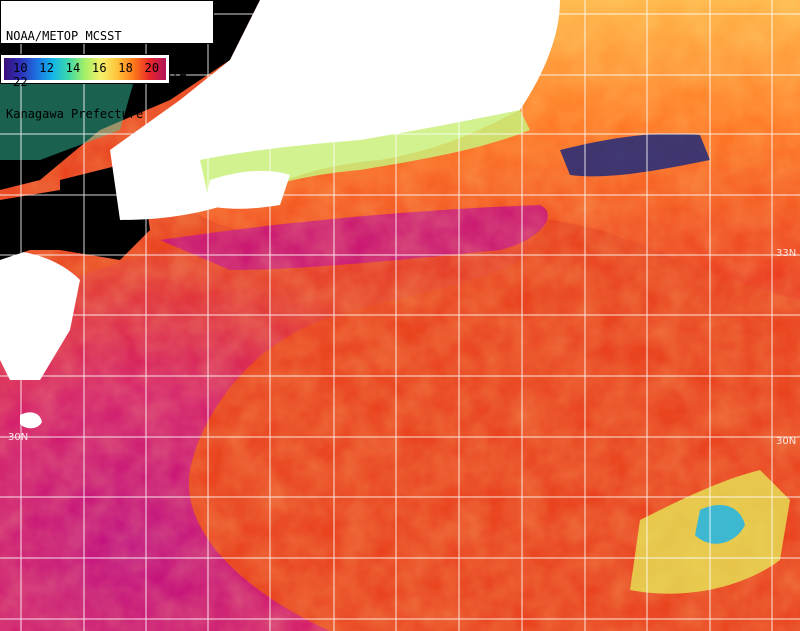 The height and width of the screenshot is (631, 800). What do you see at coordinates (20, 68) in the screenshot?
I see `legend-label: 10` at bounding box center [20, 68].